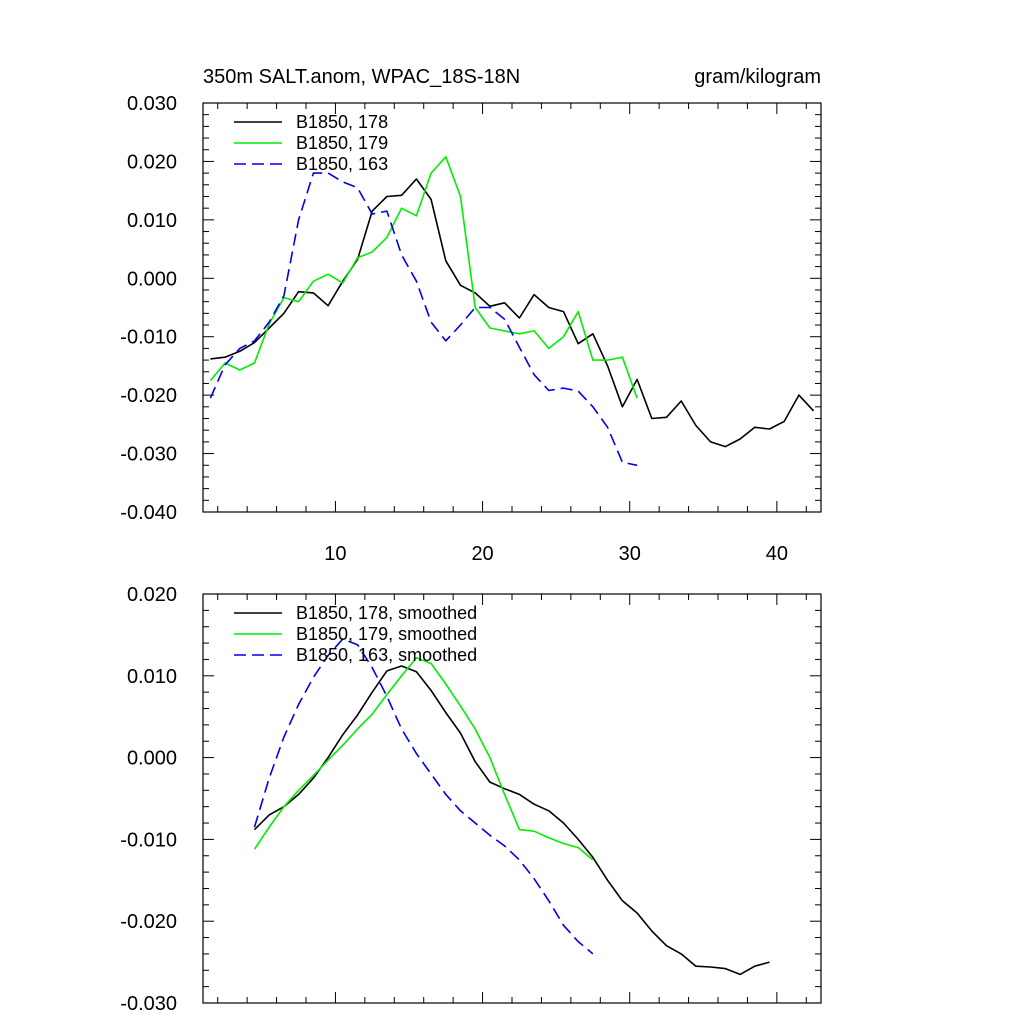  I want to click on bottom-y-tick-label: -0.030, so click(148, 1004).